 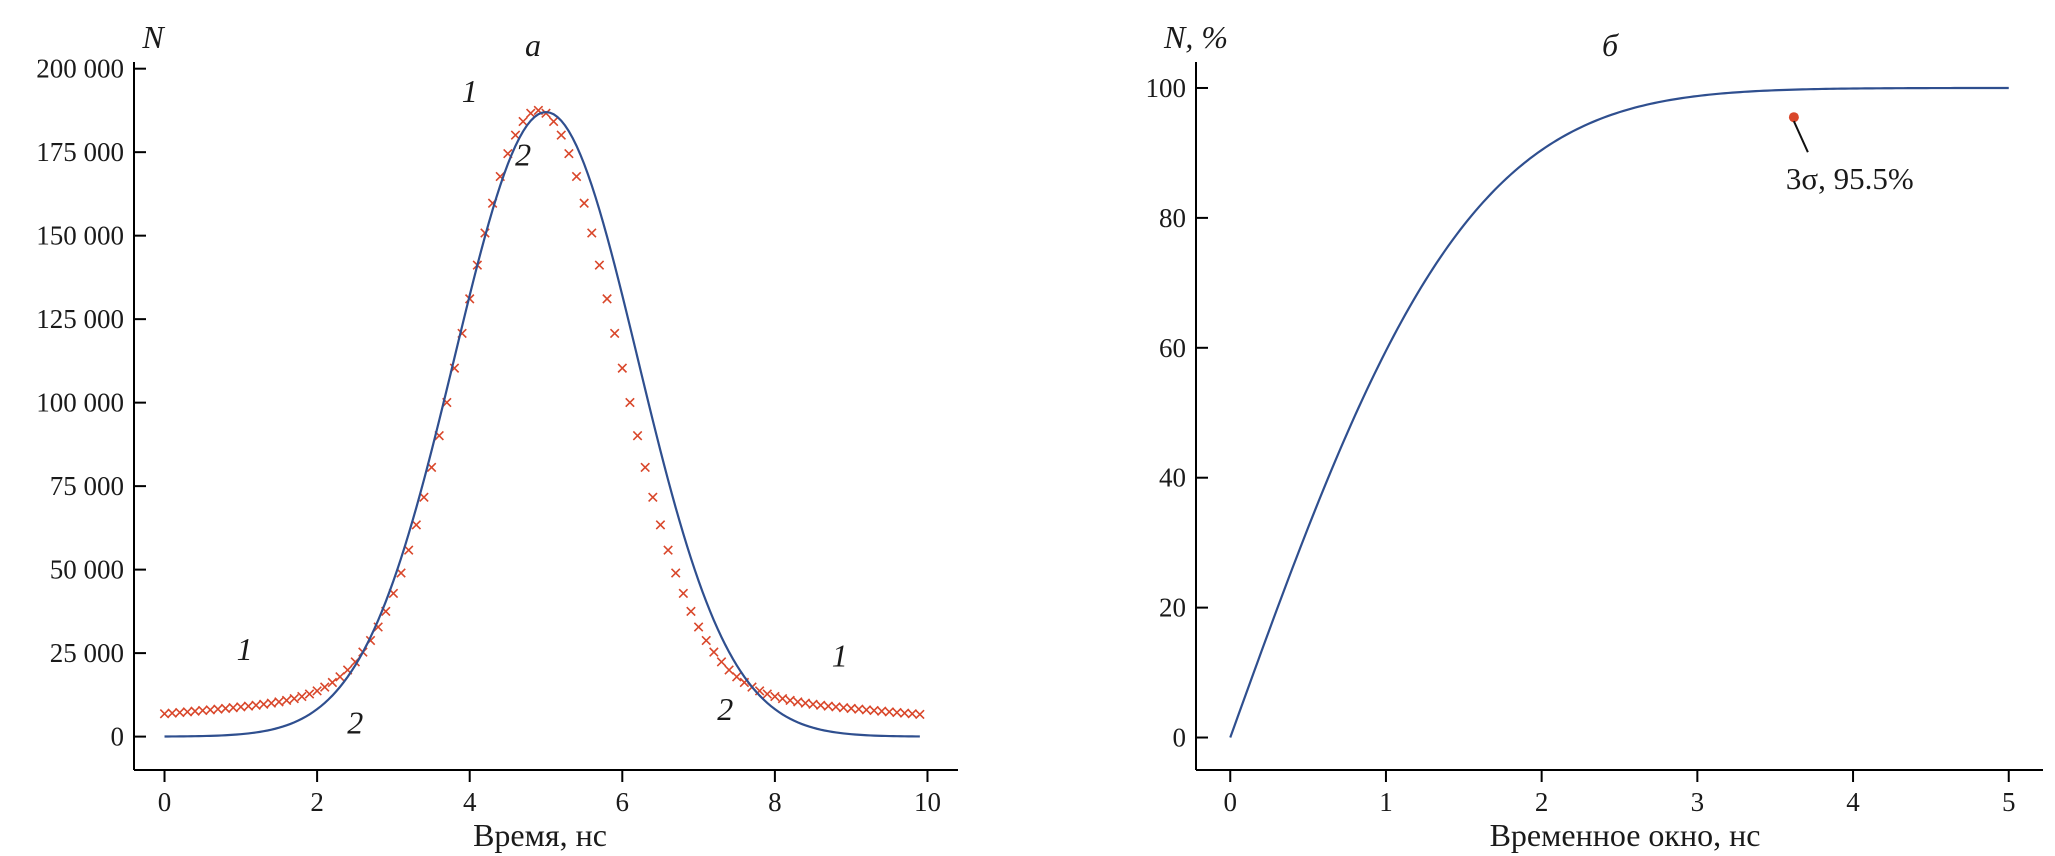 What do you see at coordinates (1610, 45) in the screenshot?
I see `panel-b-label: б` at bounding box center [1610, 45].